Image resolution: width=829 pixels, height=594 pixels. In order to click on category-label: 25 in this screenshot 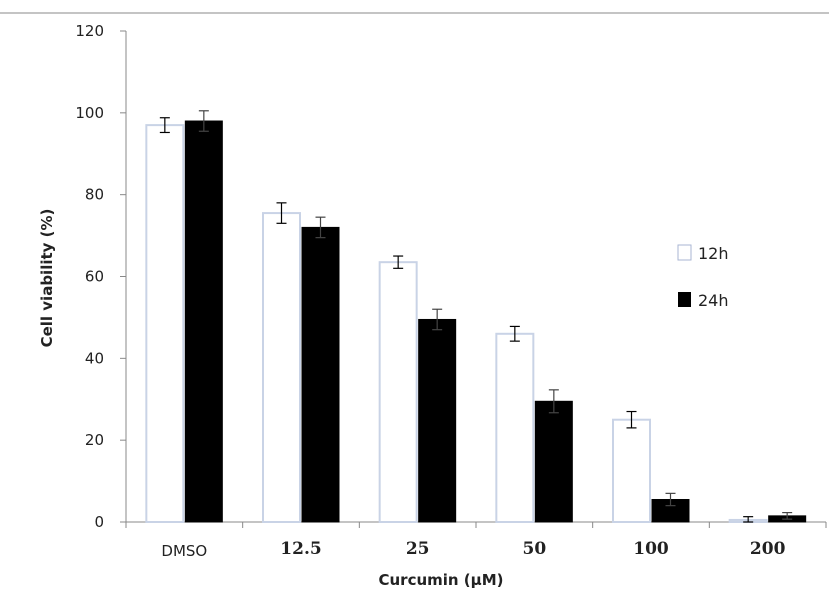, I will do `click(418, 549)`.